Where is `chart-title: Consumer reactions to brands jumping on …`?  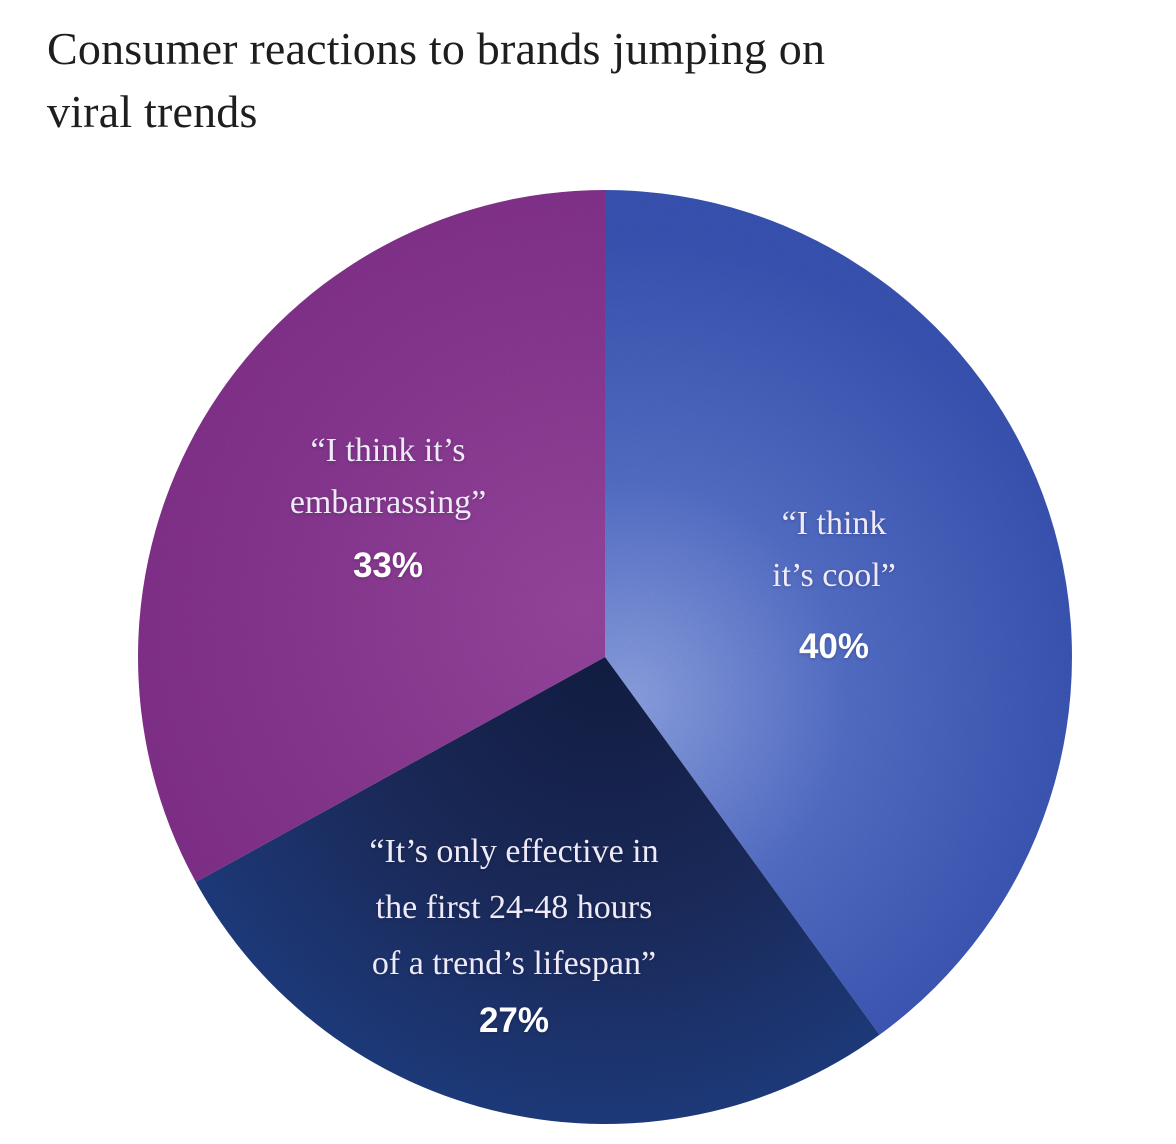 chart-title: Consumer reactions to brands jumping on … is located at coordinates (436, 80).